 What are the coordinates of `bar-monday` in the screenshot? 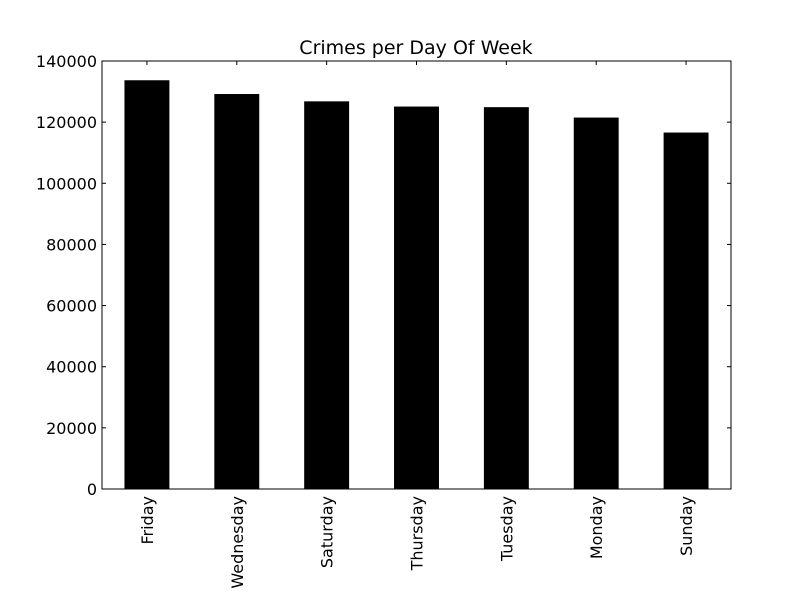 It's located at (596, 303).